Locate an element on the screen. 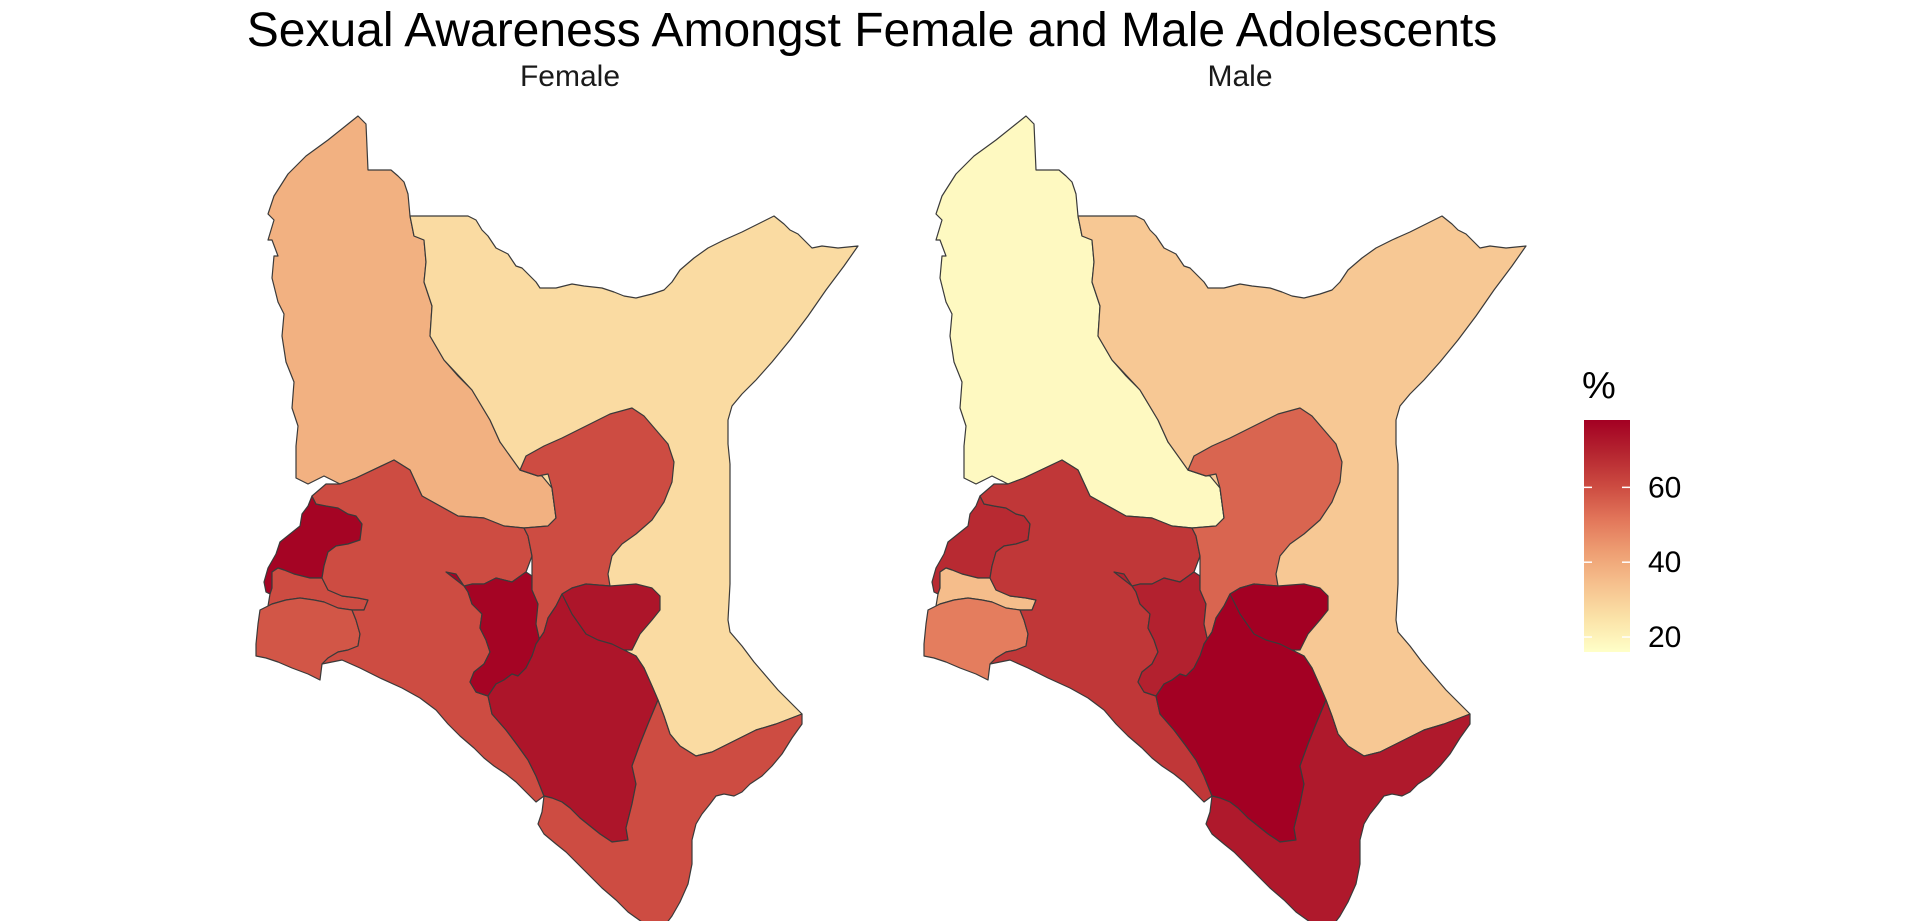 The image size is (1920, 921). legend-ticks: 20 40 60 is located at coordinates (1632, 562).